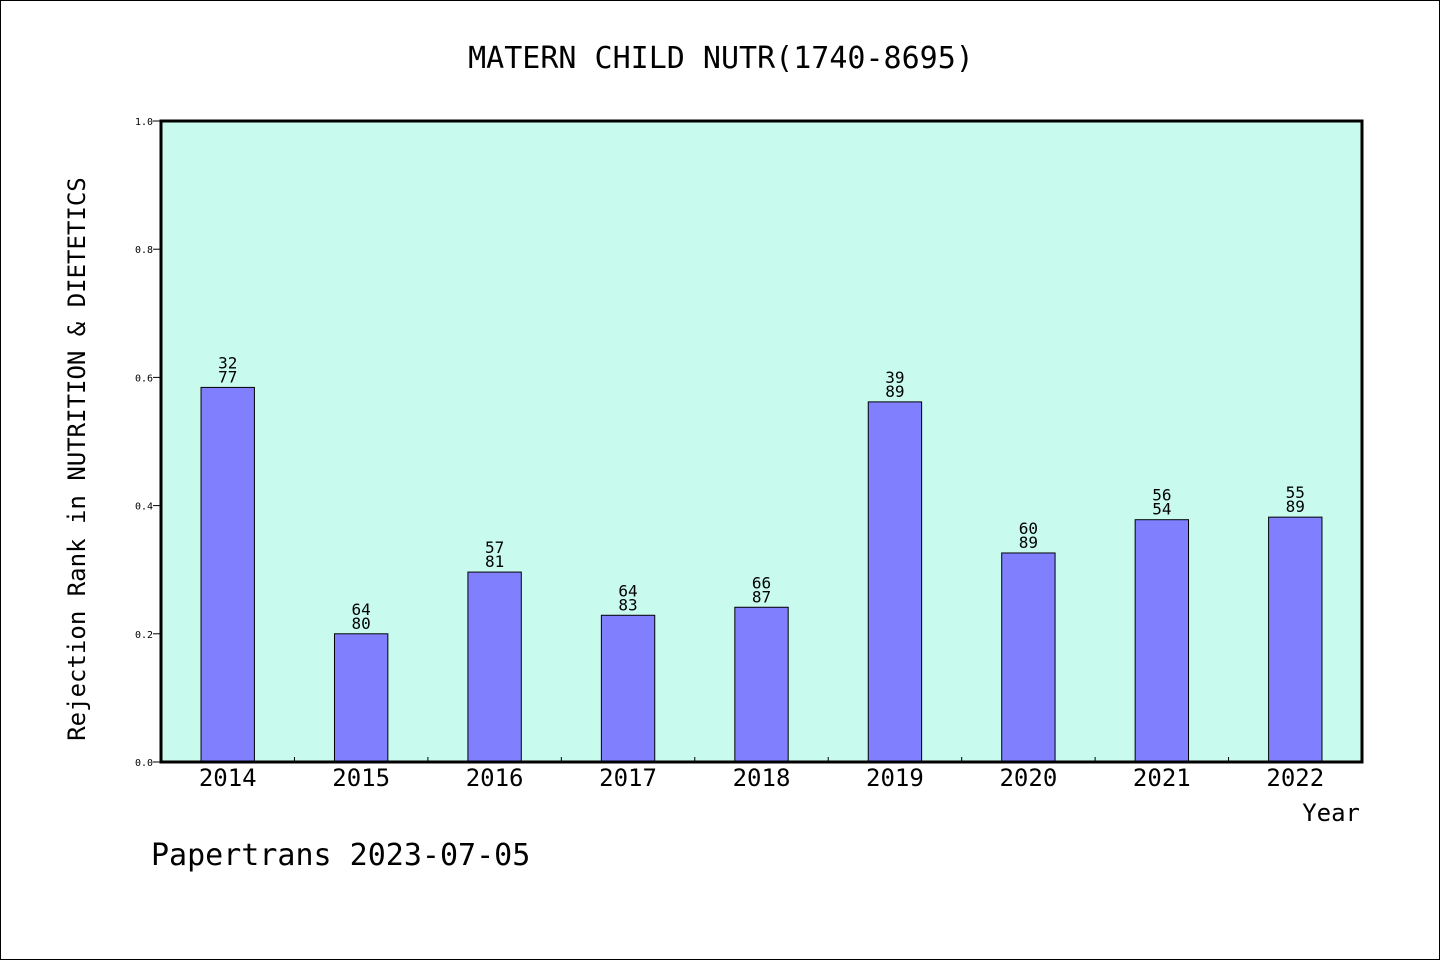  What do you see at coordinates (1295, 639) in the screenshot?
I see `bar-2022` at bounding box center [1295, 639].